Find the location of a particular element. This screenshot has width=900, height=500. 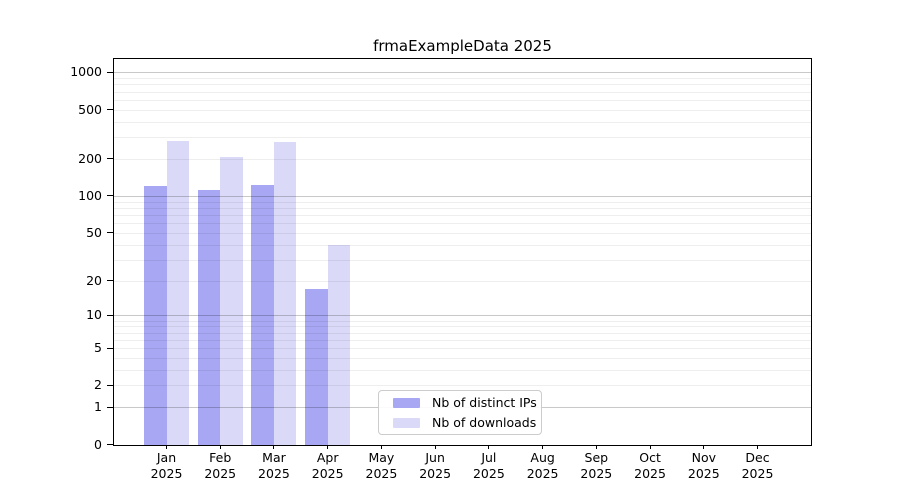

x-tick-mark-mar is located at coordinates (274, 447).